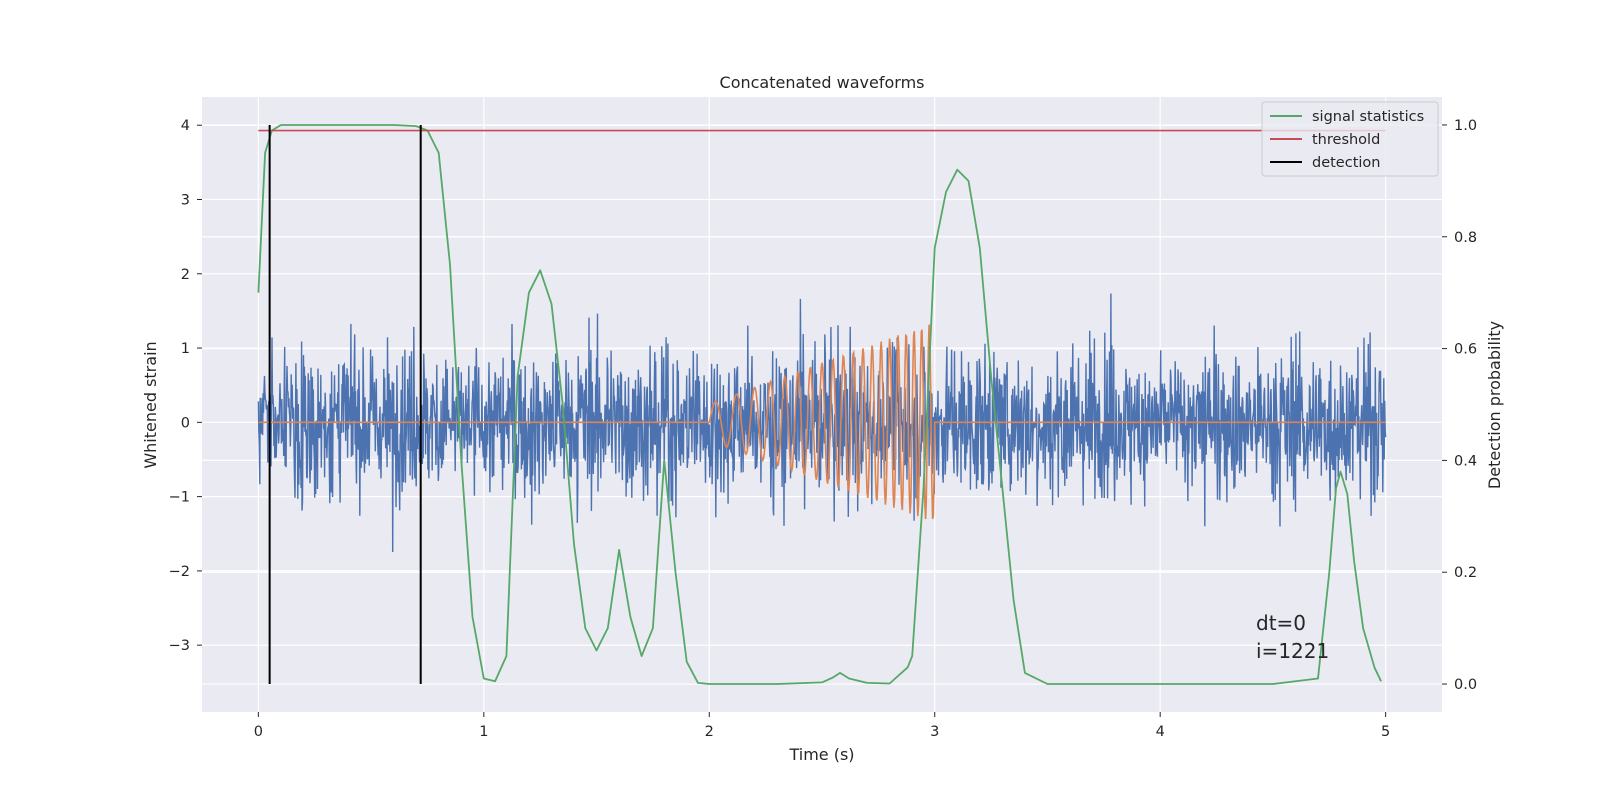 The width and height of the screenshot is (1600, 800). Describe the element at coordinates (185, 275) in the screenshot. I see `y-left-tick-label: 2` at that location.